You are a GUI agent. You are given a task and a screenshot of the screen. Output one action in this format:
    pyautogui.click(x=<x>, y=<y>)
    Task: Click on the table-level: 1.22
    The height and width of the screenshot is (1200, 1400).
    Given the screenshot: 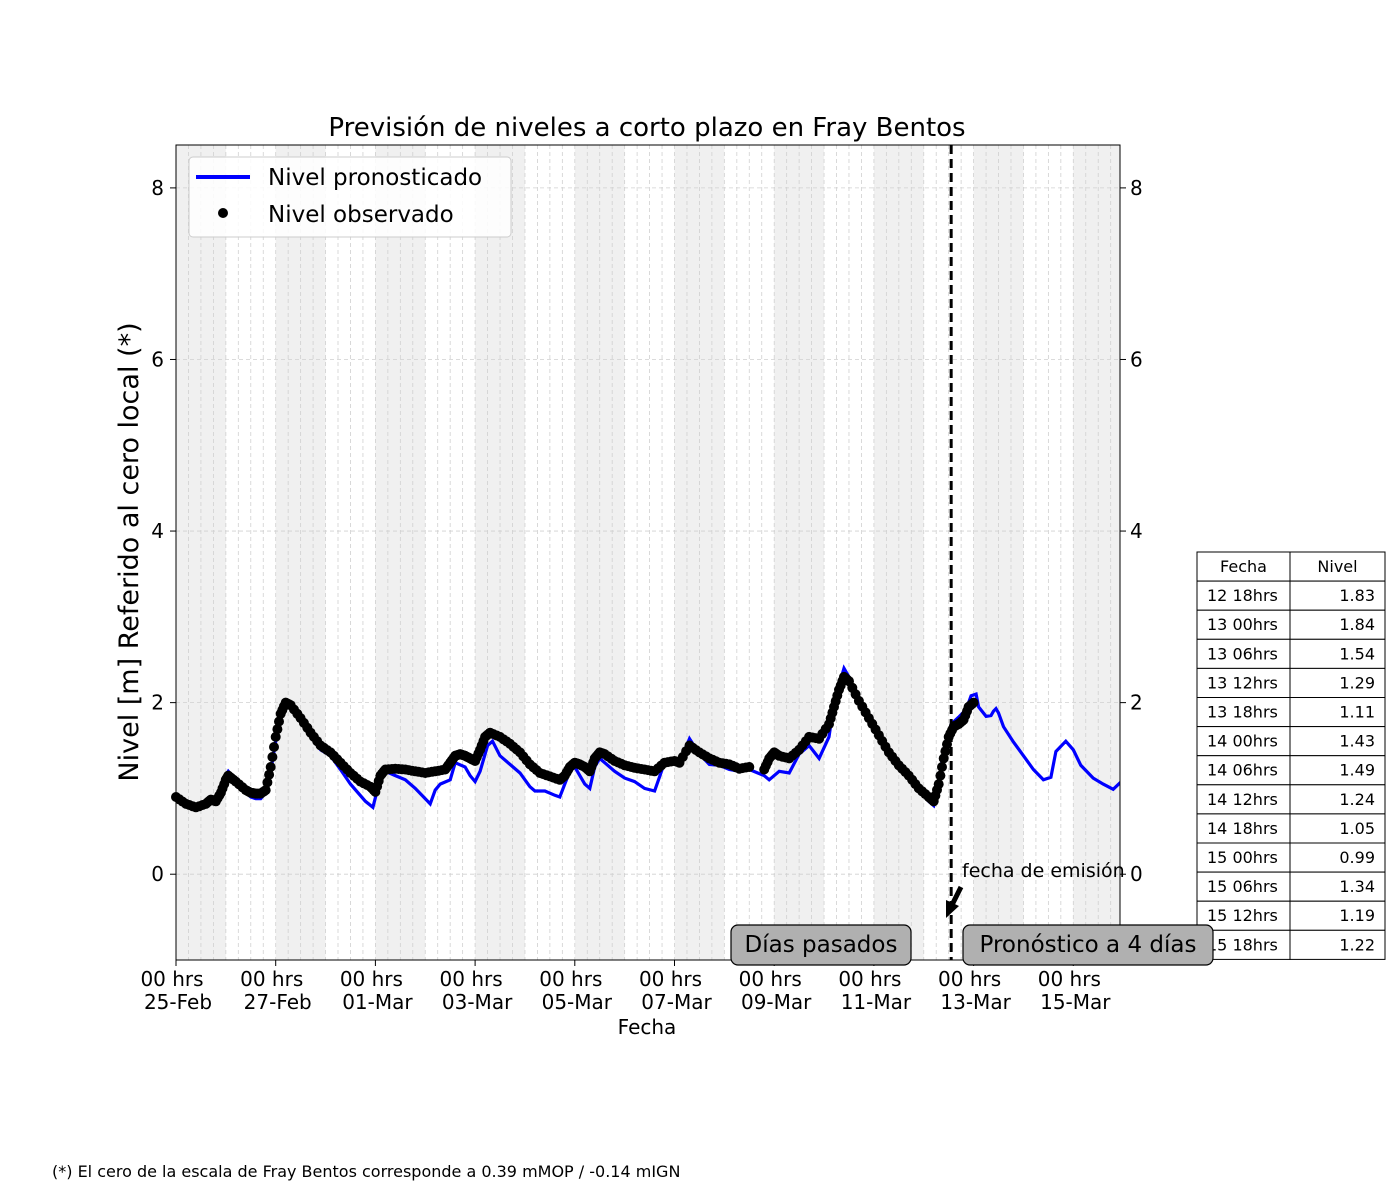 What is the action you would take?
    pyautogui.click(x=1357, y=944)
    